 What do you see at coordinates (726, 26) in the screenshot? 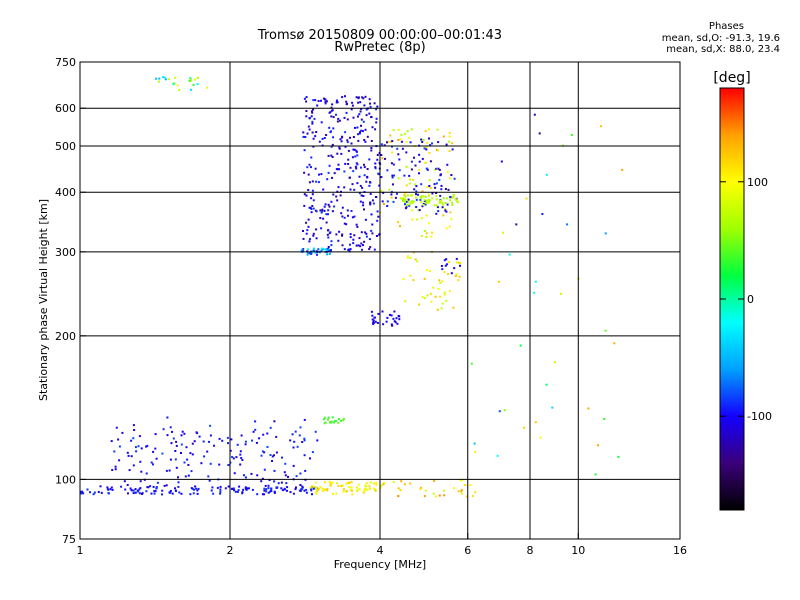
I see `phases-heading: Phases` at bounding box center [726, 26].